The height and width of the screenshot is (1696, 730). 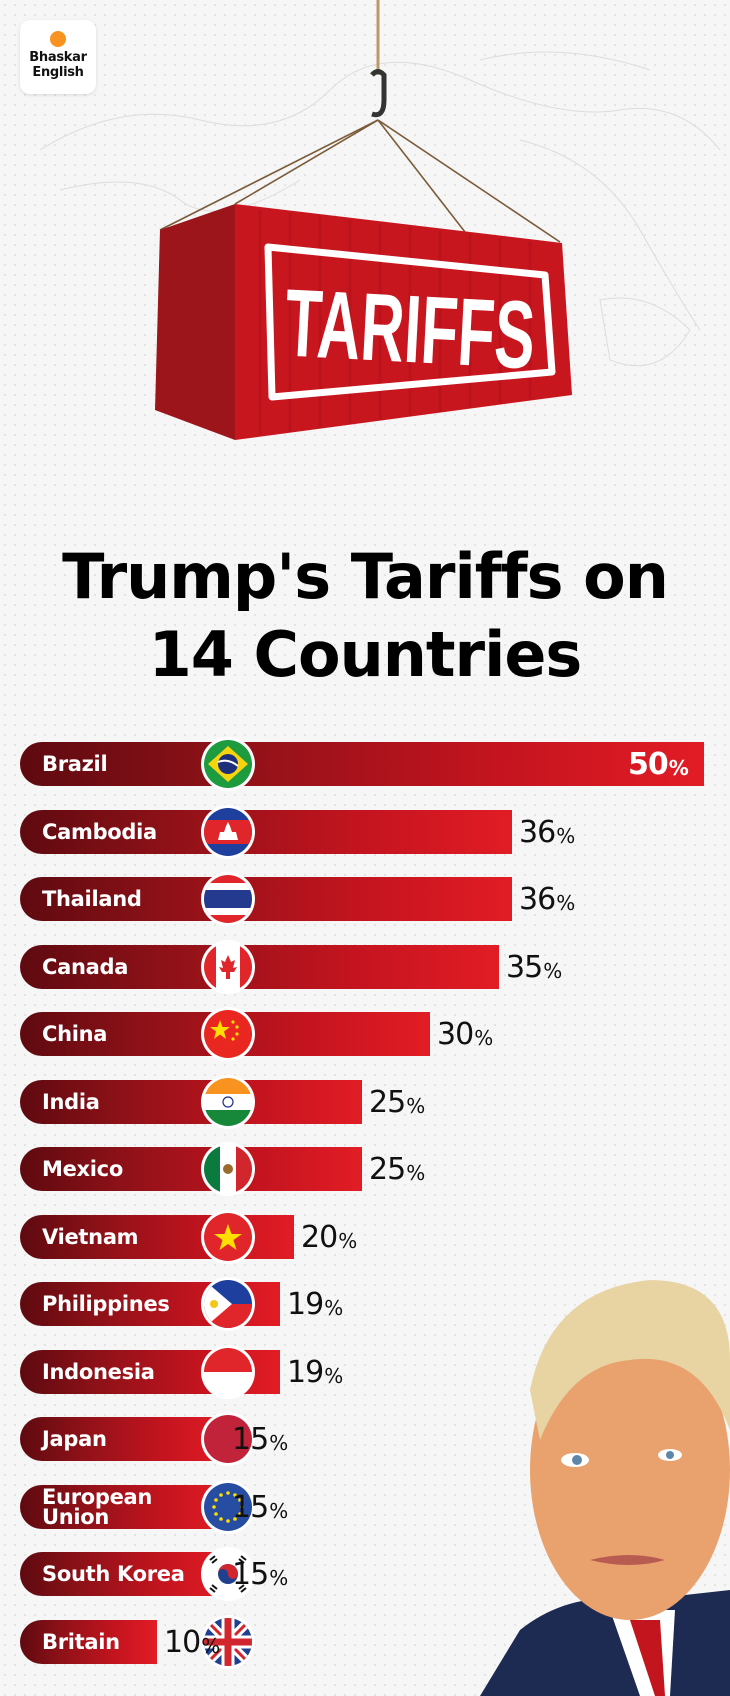 What do you see at coordinates (71, 1102) in the screenshot?
I see `country-label: India` at bounding box center [71, 1102].